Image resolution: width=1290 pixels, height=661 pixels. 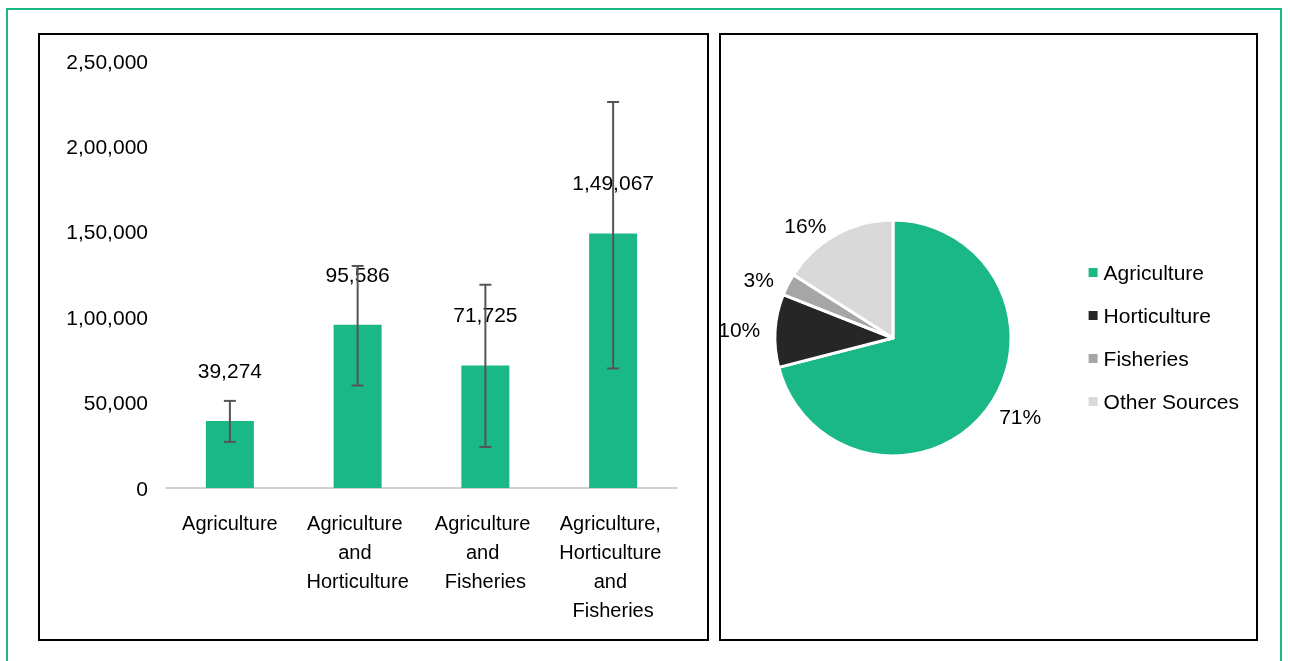 I want to click on data-label: 16%, so click(x=805, y=226).